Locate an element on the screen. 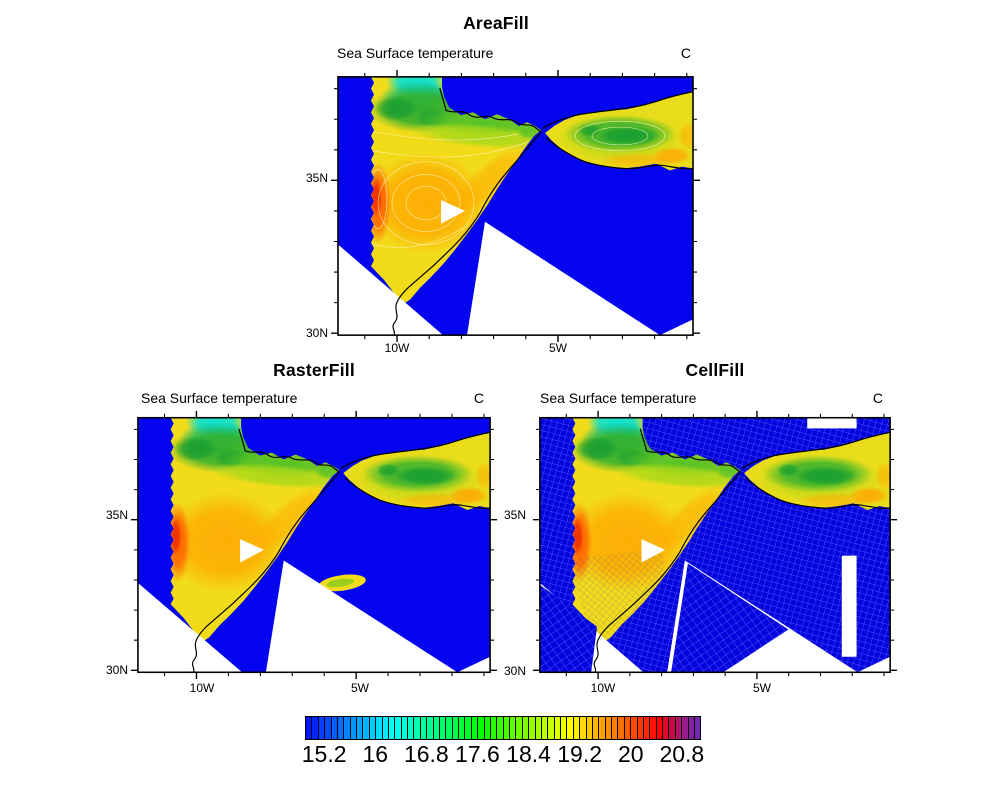 The image size is (1000, 800). colorbar-label: 17.6 is located at coordinates (477, 754).